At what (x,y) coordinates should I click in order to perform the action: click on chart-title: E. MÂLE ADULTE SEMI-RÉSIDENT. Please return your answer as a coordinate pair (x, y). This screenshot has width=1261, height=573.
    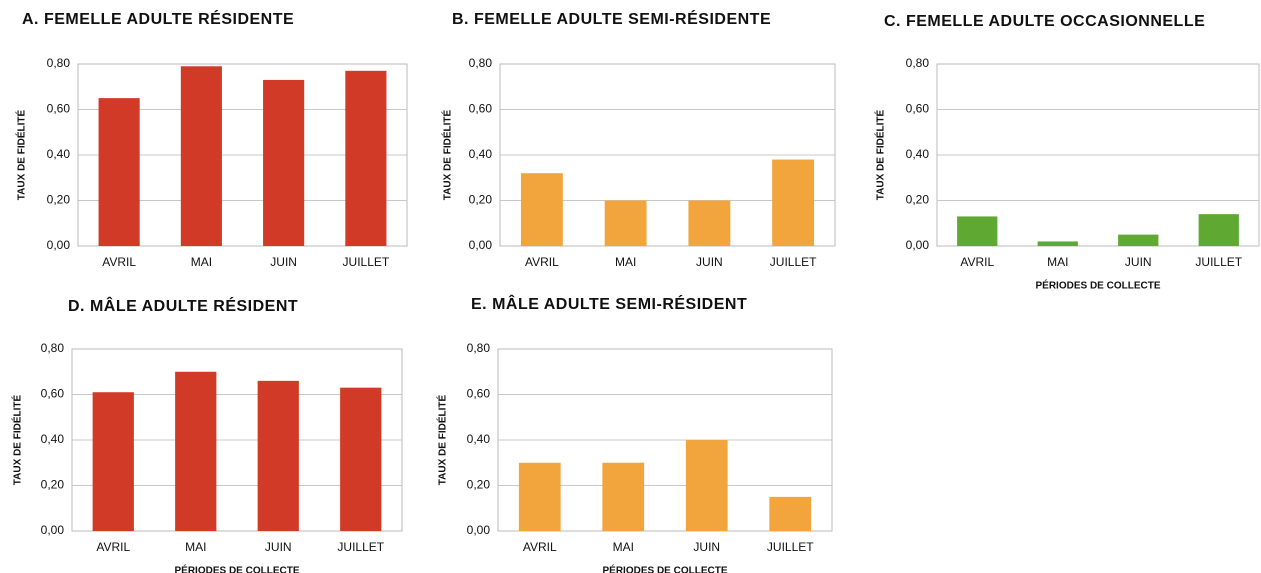
    Looking at the image, I should click on (609, 303).